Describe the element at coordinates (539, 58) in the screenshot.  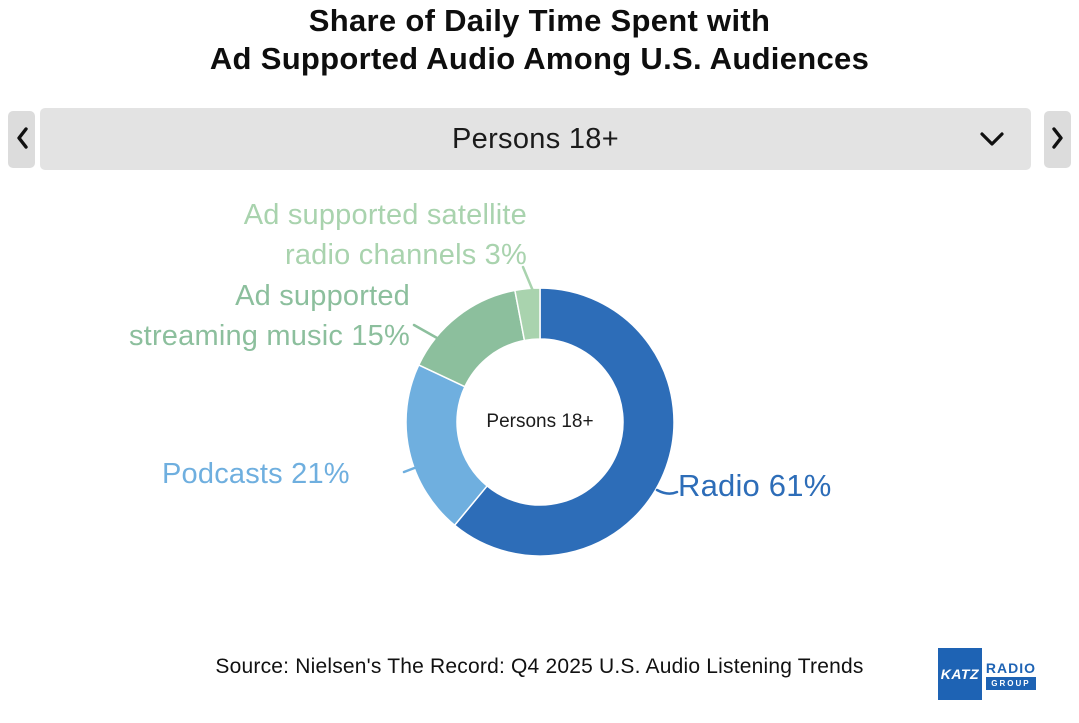
I see `page-title-line2: Ad Supported Audio Among U.S. Audiences` at that location.